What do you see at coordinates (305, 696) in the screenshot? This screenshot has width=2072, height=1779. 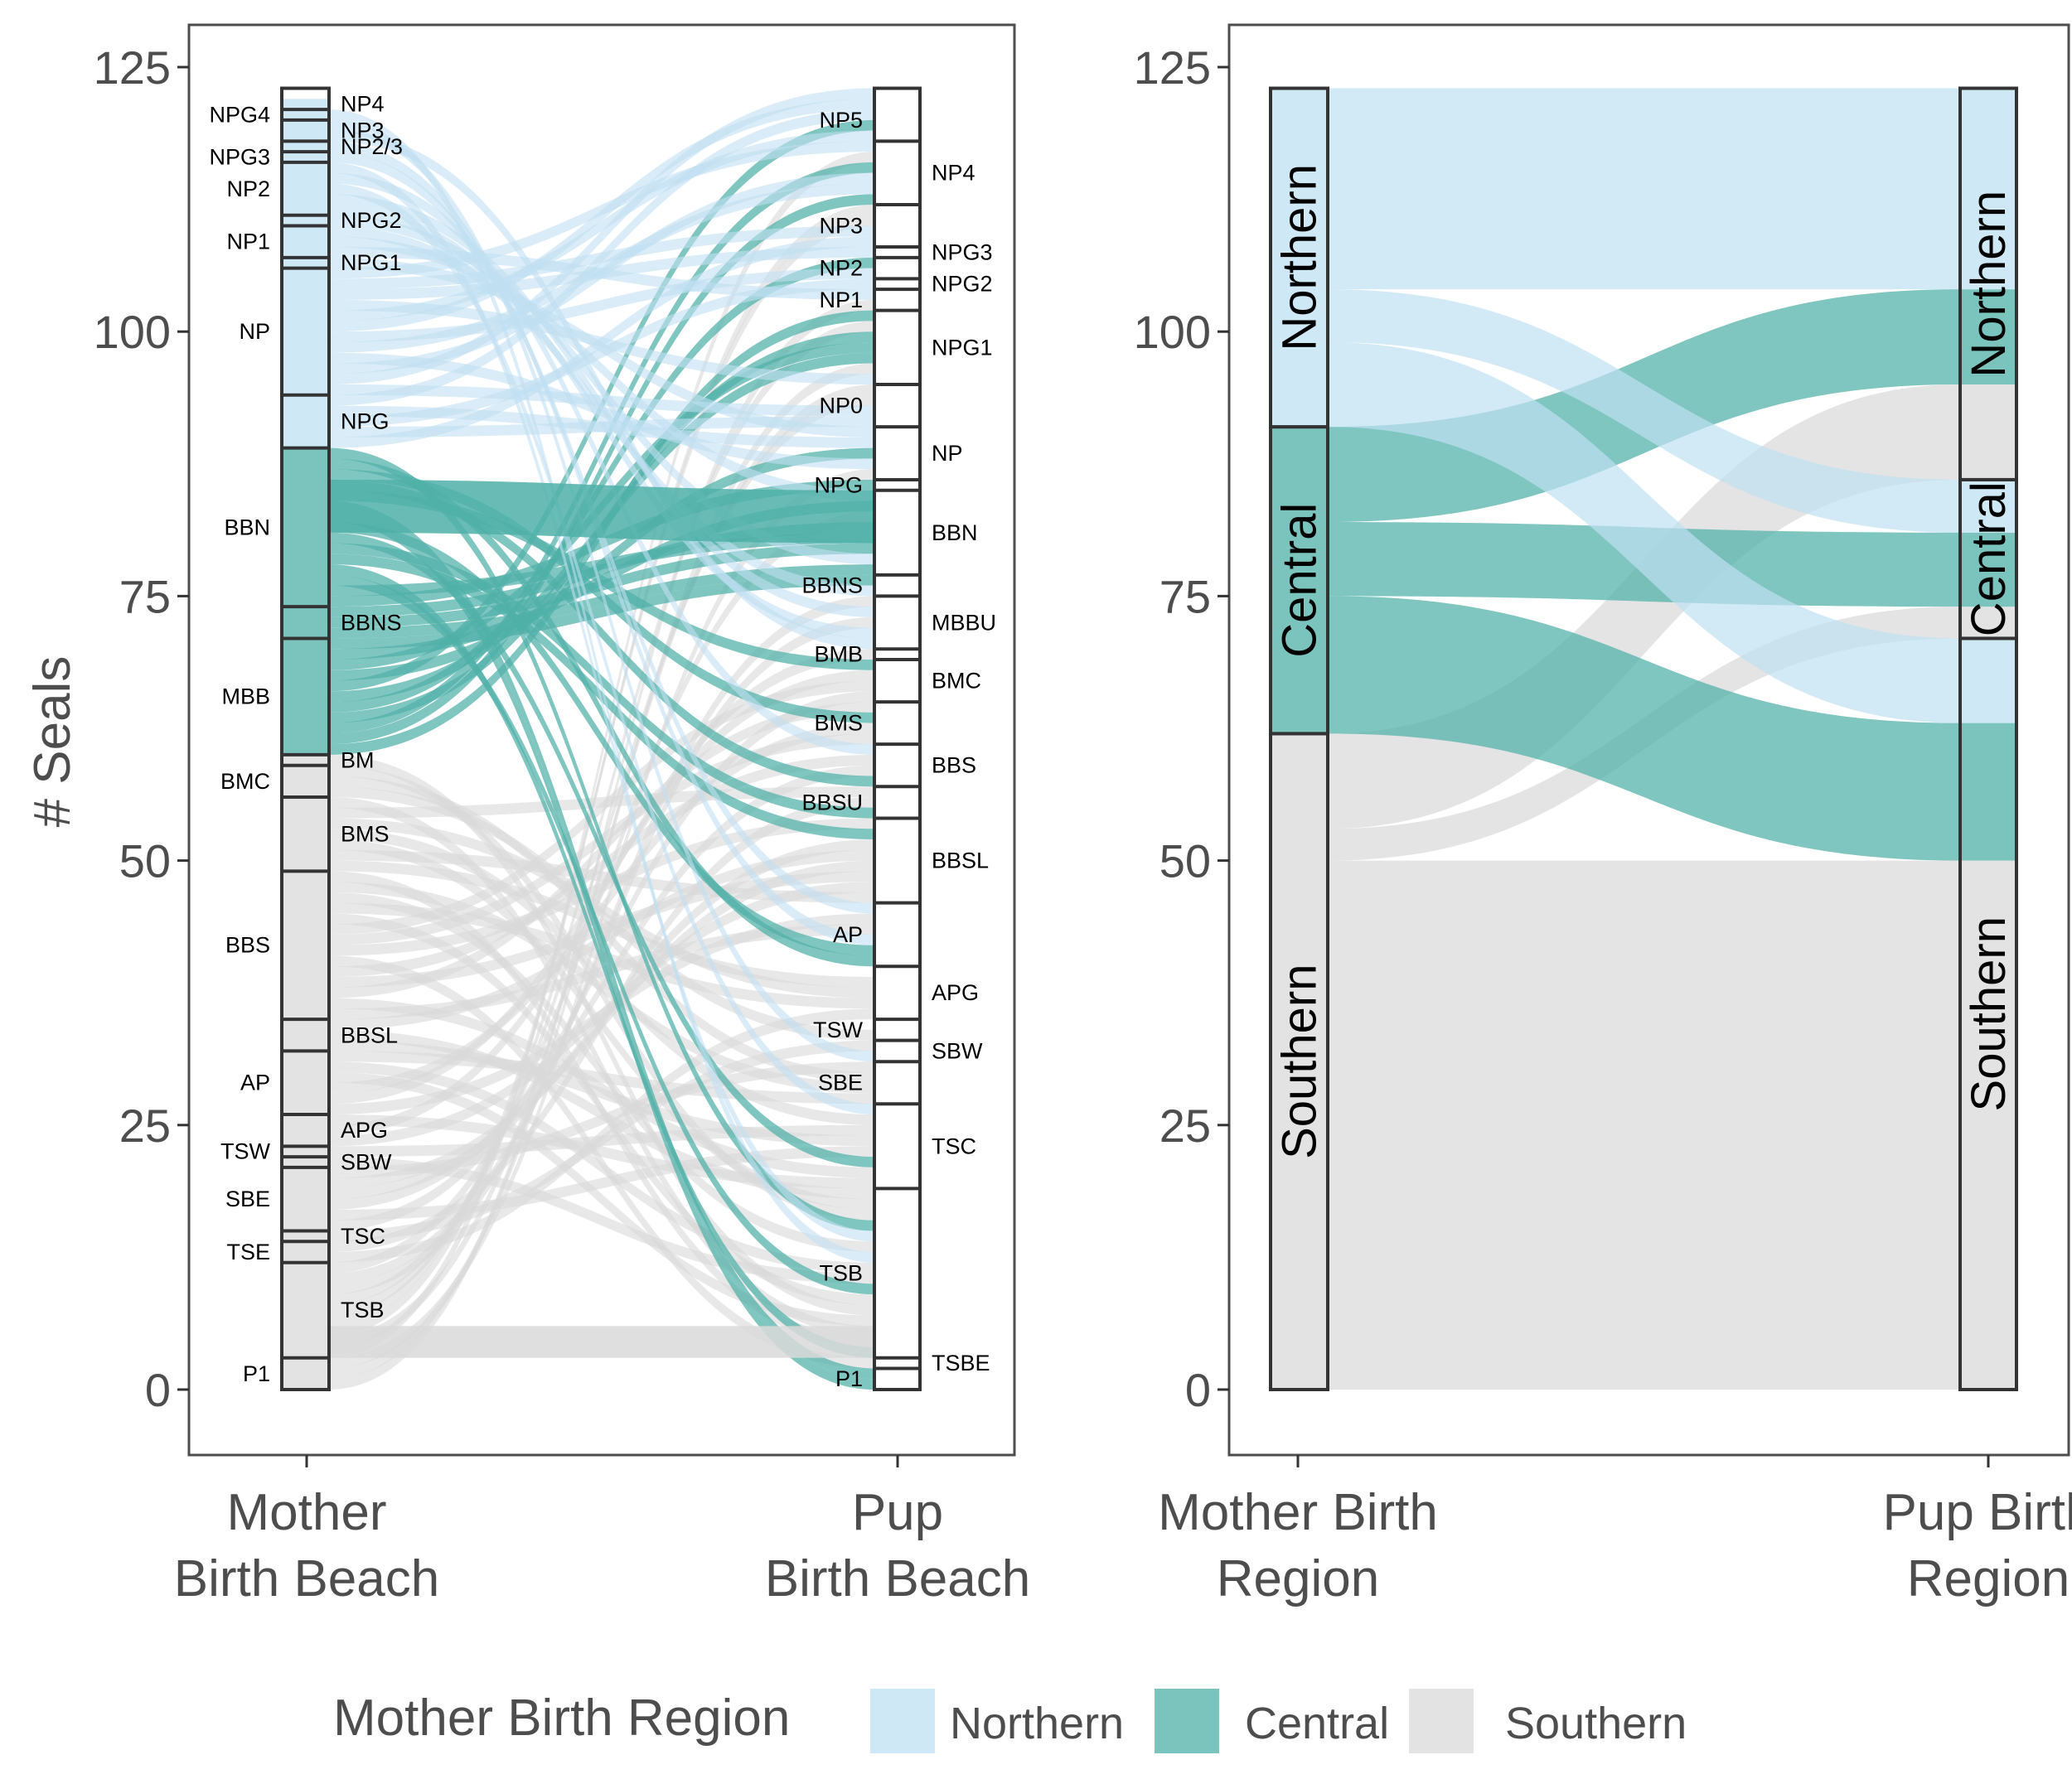 I see `mother-stratum-mbb` at bounding box center [305, 696].